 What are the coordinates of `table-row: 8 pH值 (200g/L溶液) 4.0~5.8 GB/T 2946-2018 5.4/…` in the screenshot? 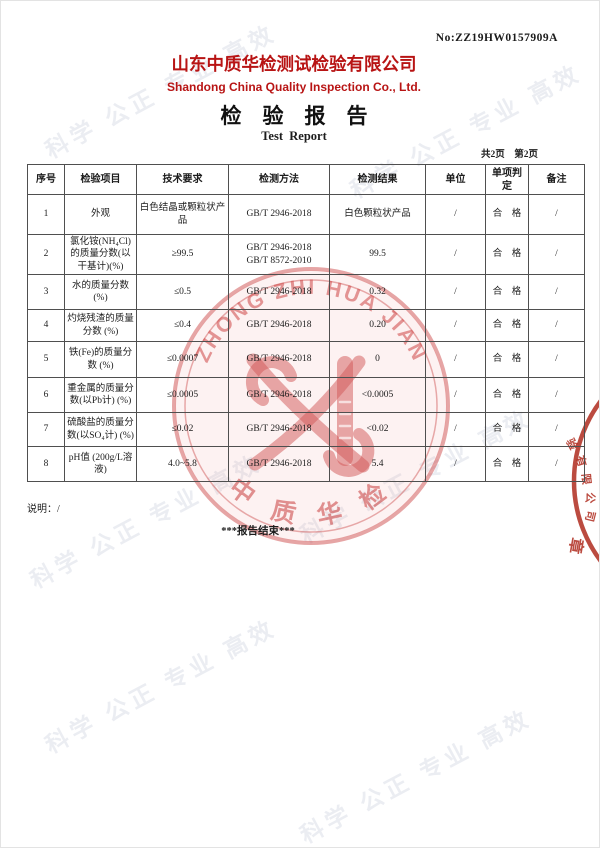 It's located at (306, 464).